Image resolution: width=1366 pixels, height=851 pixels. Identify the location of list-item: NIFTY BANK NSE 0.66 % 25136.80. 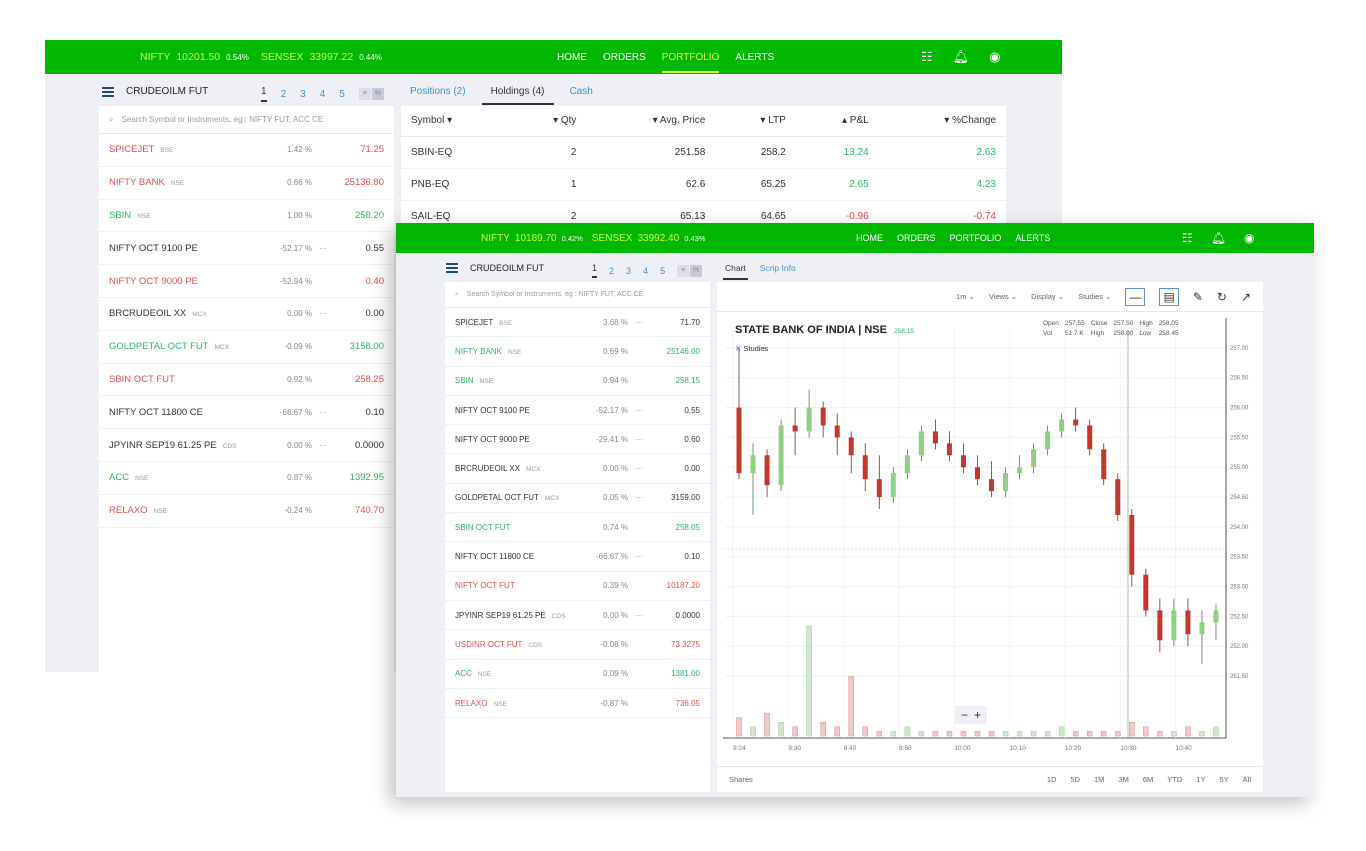
(246, 183).